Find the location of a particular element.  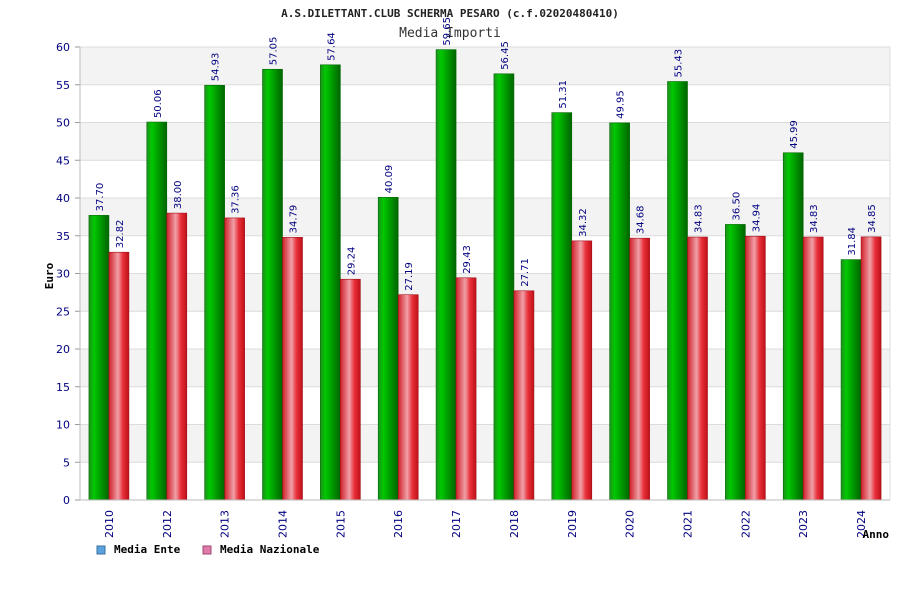

value-label-media-nazionale: 27.71 is located at coordinates (525, 272).